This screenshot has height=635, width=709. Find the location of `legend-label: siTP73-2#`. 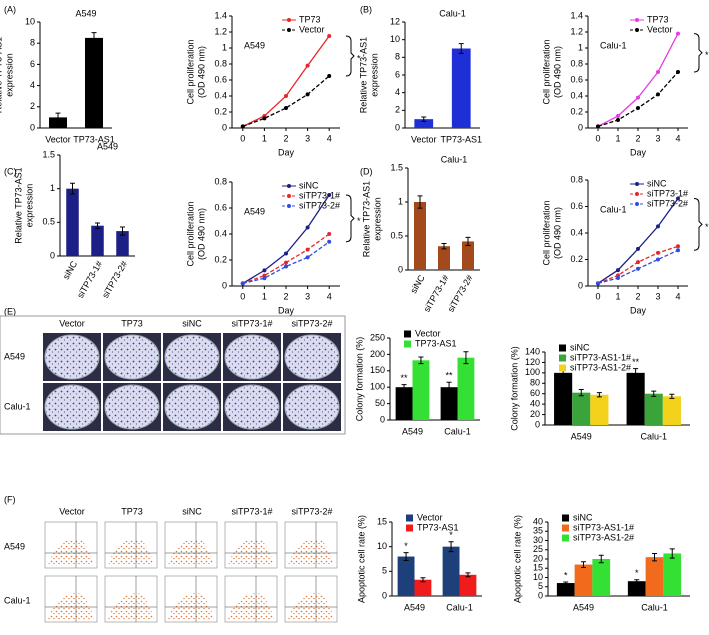

legend-label: siTP73-2# is located at coordinates (319, 205).